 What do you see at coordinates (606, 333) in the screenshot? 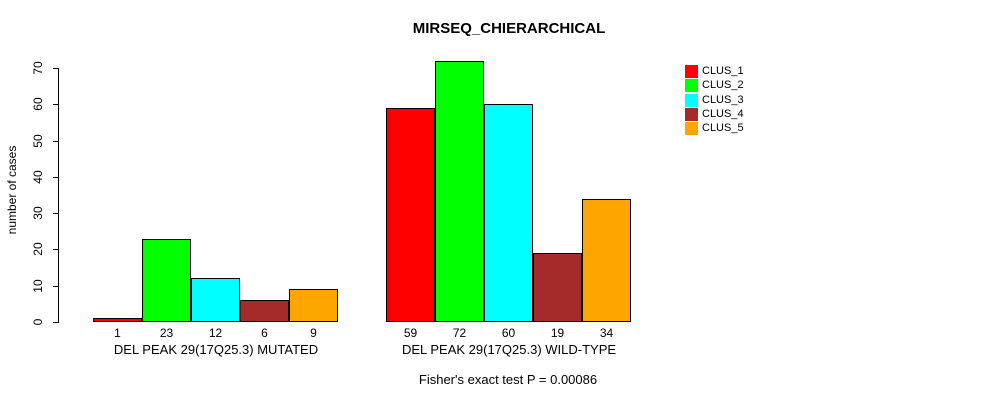
I see `bar-value-label: 34` at bounding box center [606, 333].